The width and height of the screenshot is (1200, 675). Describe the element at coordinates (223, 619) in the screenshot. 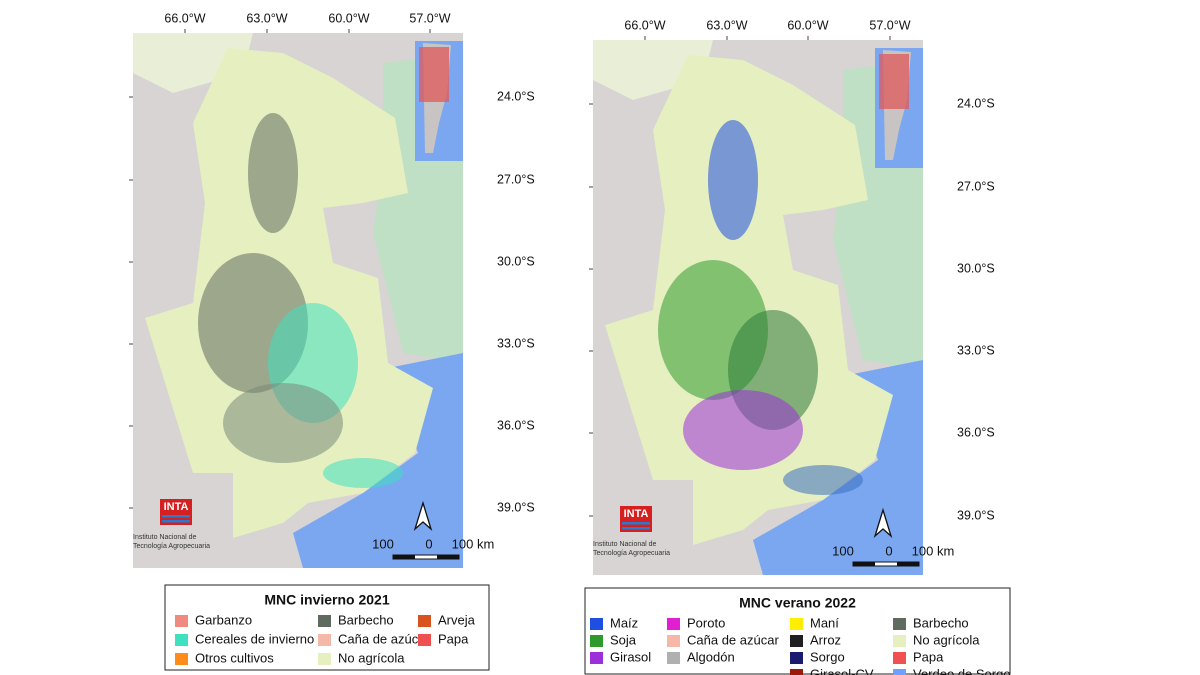

I see `legend-item: Garbanzo` at that location.